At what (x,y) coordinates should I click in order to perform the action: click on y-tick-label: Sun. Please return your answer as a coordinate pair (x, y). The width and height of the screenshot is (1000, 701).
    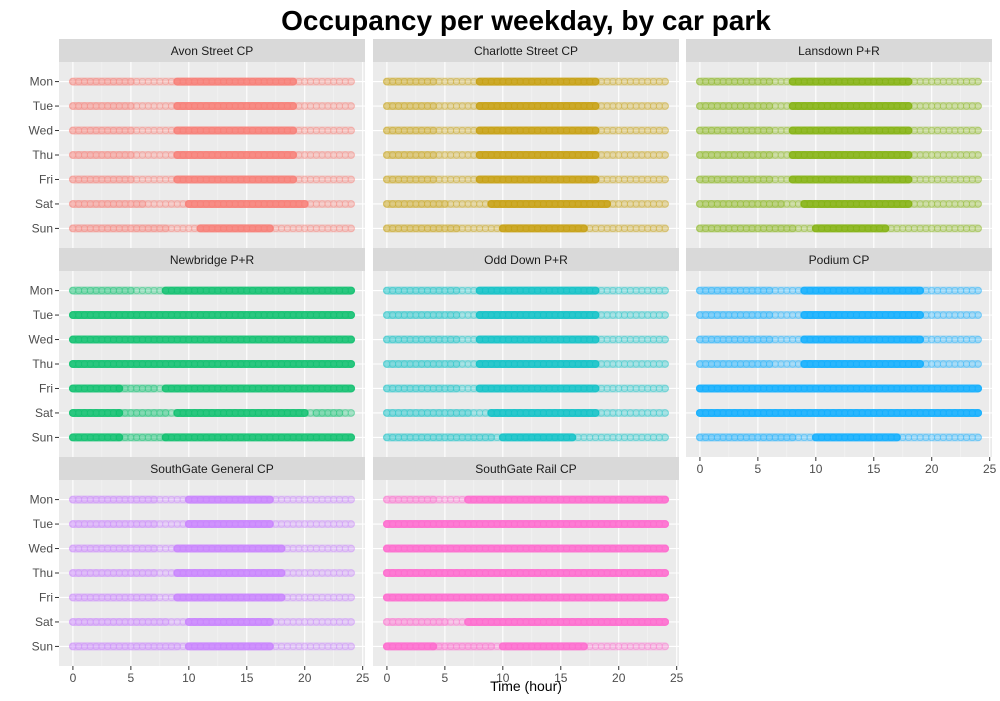
    Looking at the image, I should click on (42, 646).